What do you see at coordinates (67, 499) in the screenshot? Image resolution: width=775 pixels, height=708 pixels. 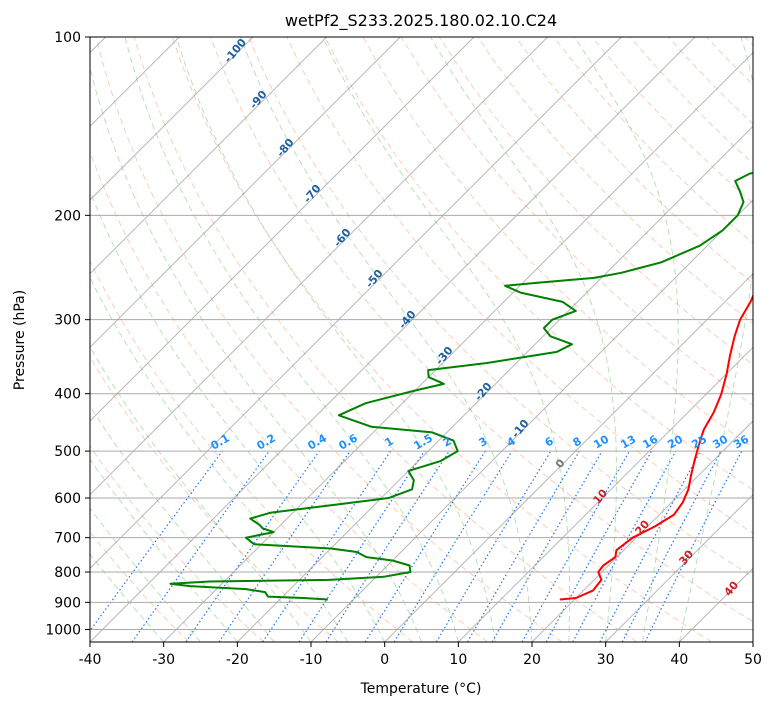 I see `y-tick-label: 600` at bounding box center [67, 499].